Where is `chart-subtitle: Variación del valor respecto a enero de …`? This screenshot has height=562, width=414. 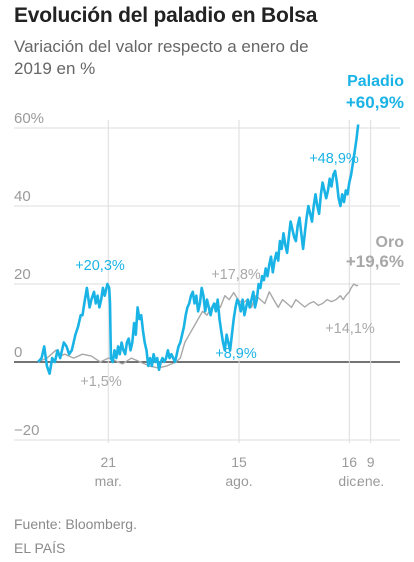 chart-subtitle: Variación del valor respecto a enero de … is located at coordinates (161, 57).